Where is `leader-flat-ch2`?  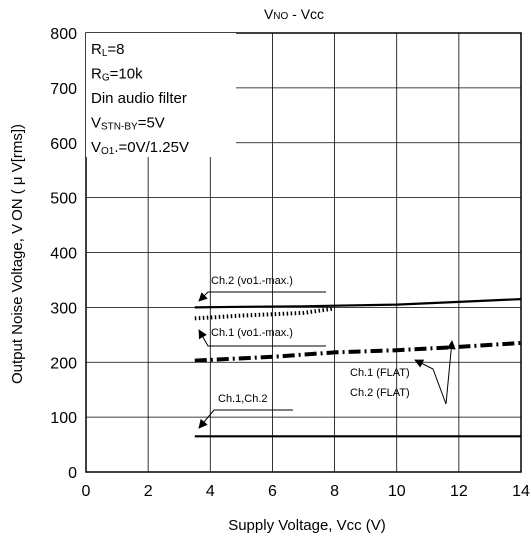
leader-flat-ch2 is located at coordinates (450, 372).